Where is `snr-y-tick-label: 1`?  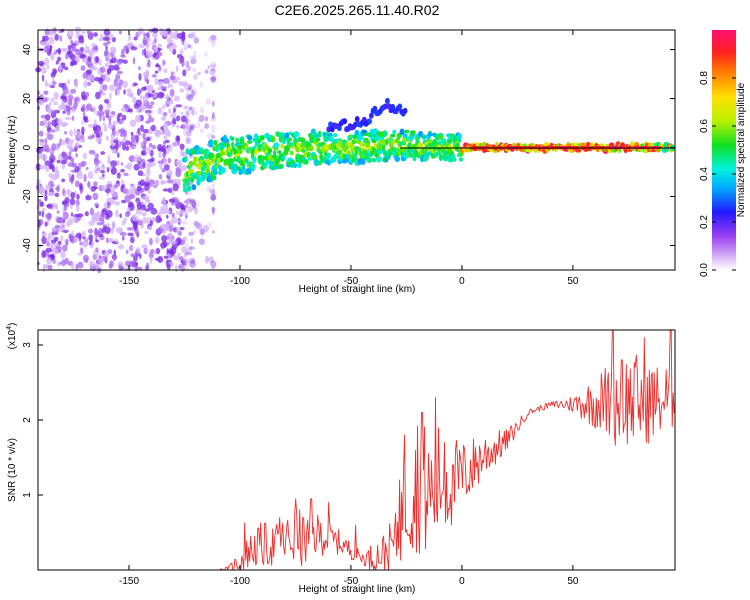
snr-y-tick-label: 1 is located at coordinates (27, 495).